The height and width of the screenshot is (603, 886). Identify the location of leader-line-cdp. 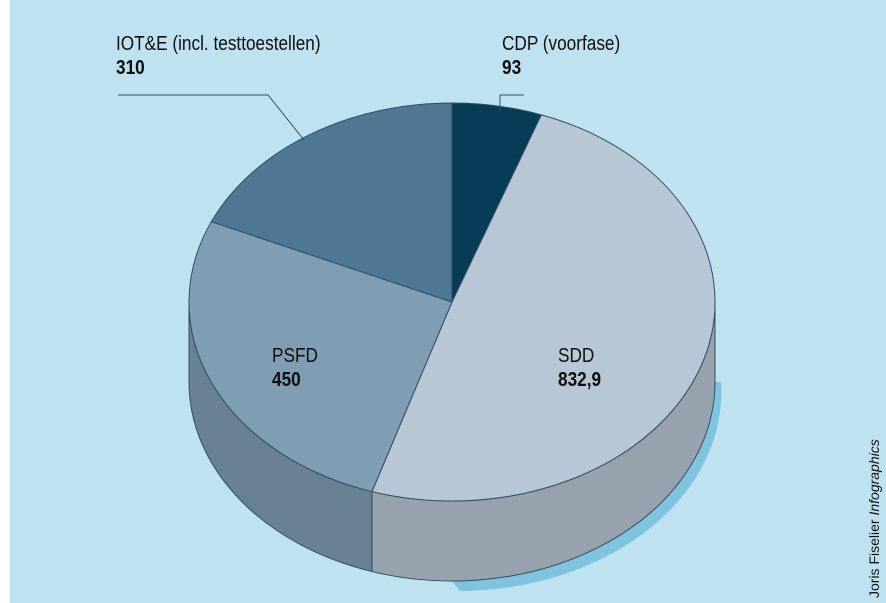
(511, 103).